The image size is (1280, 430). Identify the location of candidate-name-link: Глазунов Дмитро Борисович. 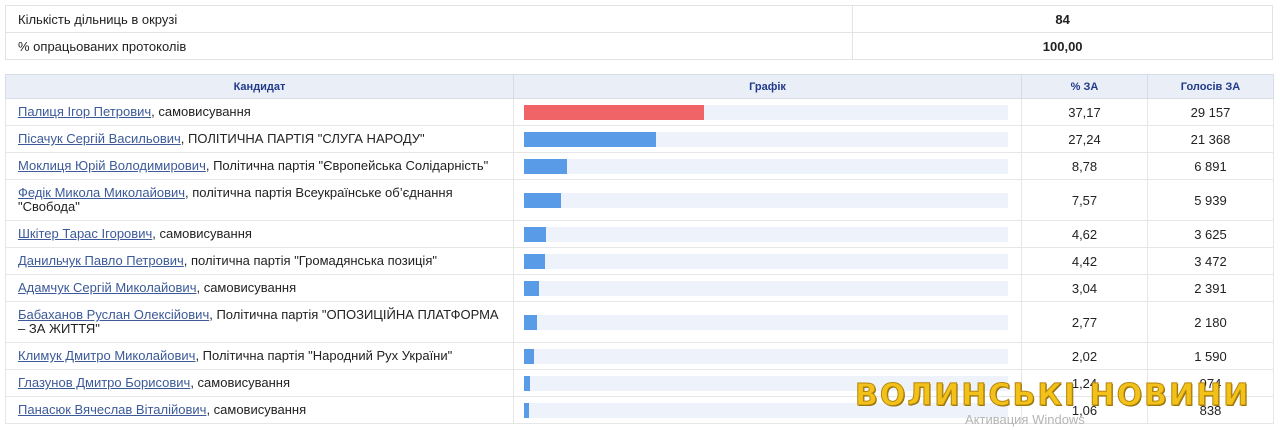
(104, 382).